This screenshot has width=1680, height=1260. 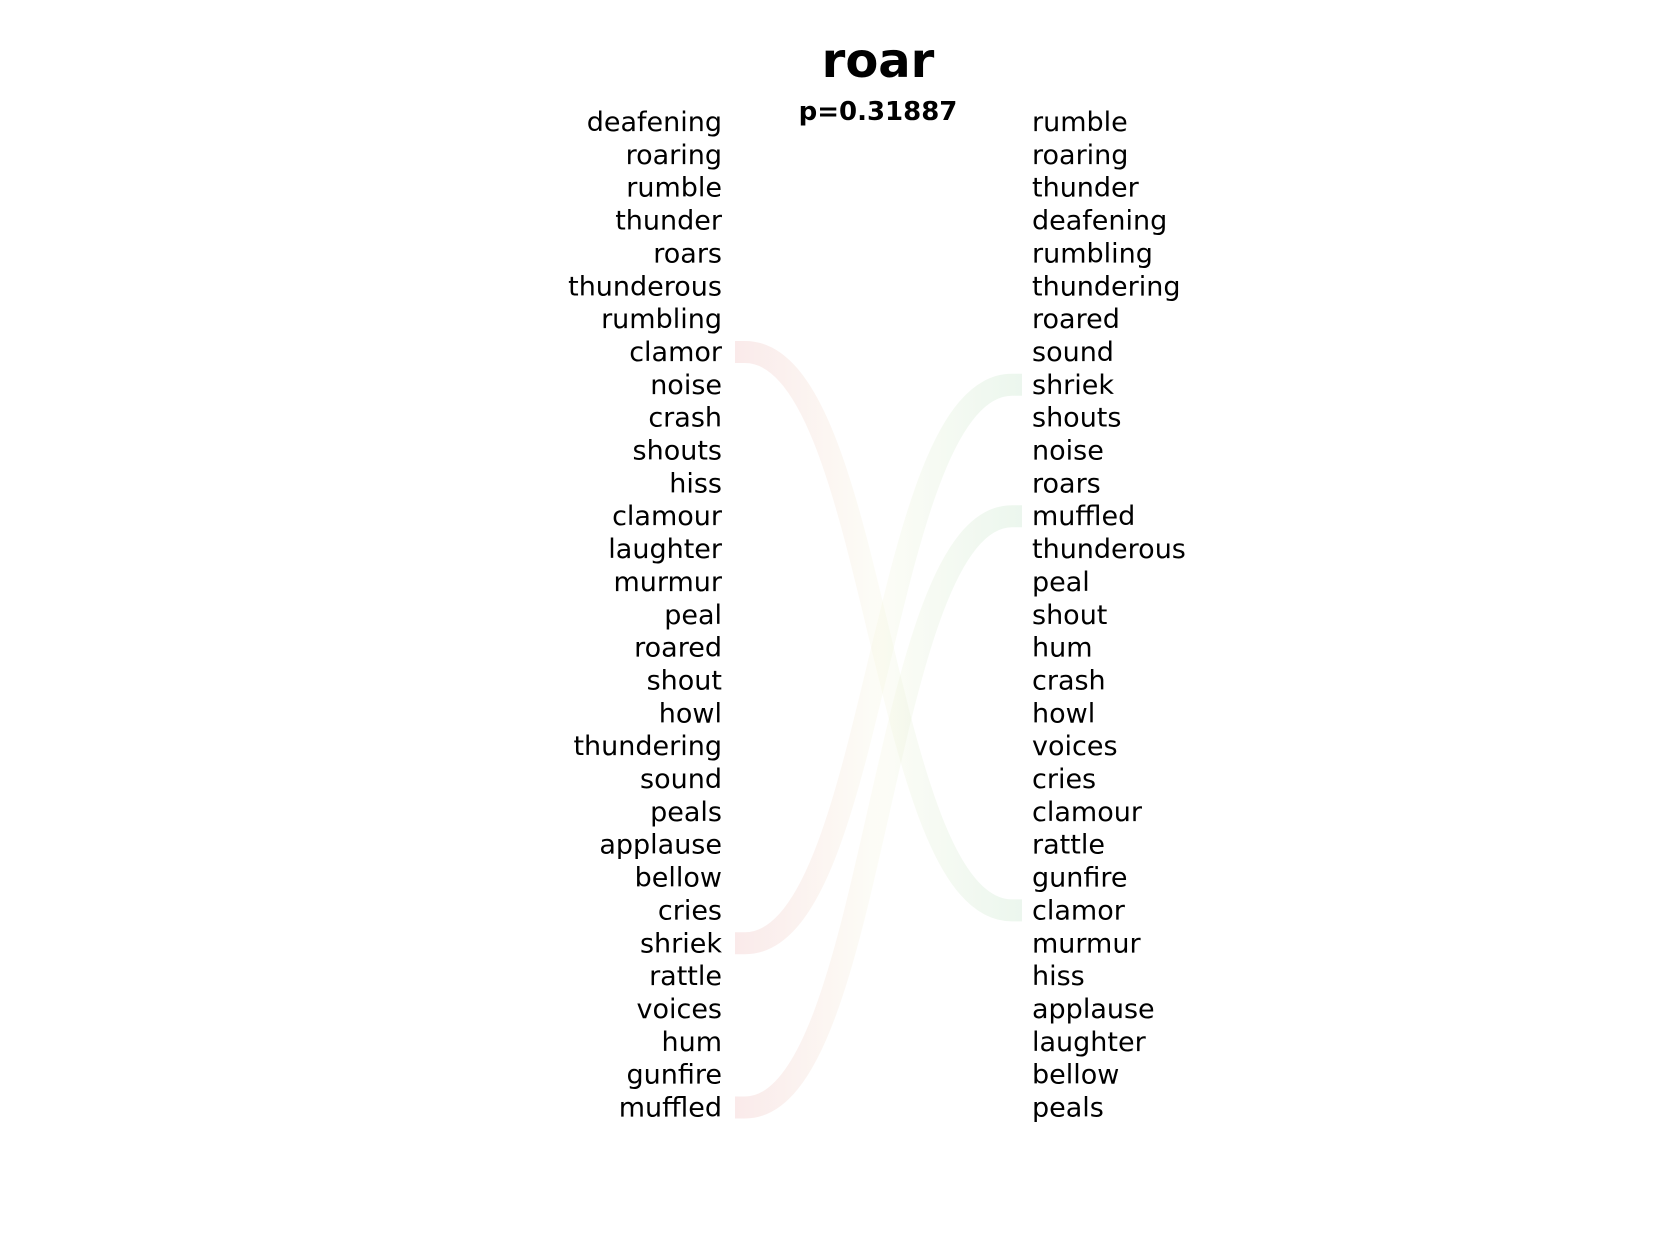 I want to click on right-word: roaring, so click(x=1080, y=155).